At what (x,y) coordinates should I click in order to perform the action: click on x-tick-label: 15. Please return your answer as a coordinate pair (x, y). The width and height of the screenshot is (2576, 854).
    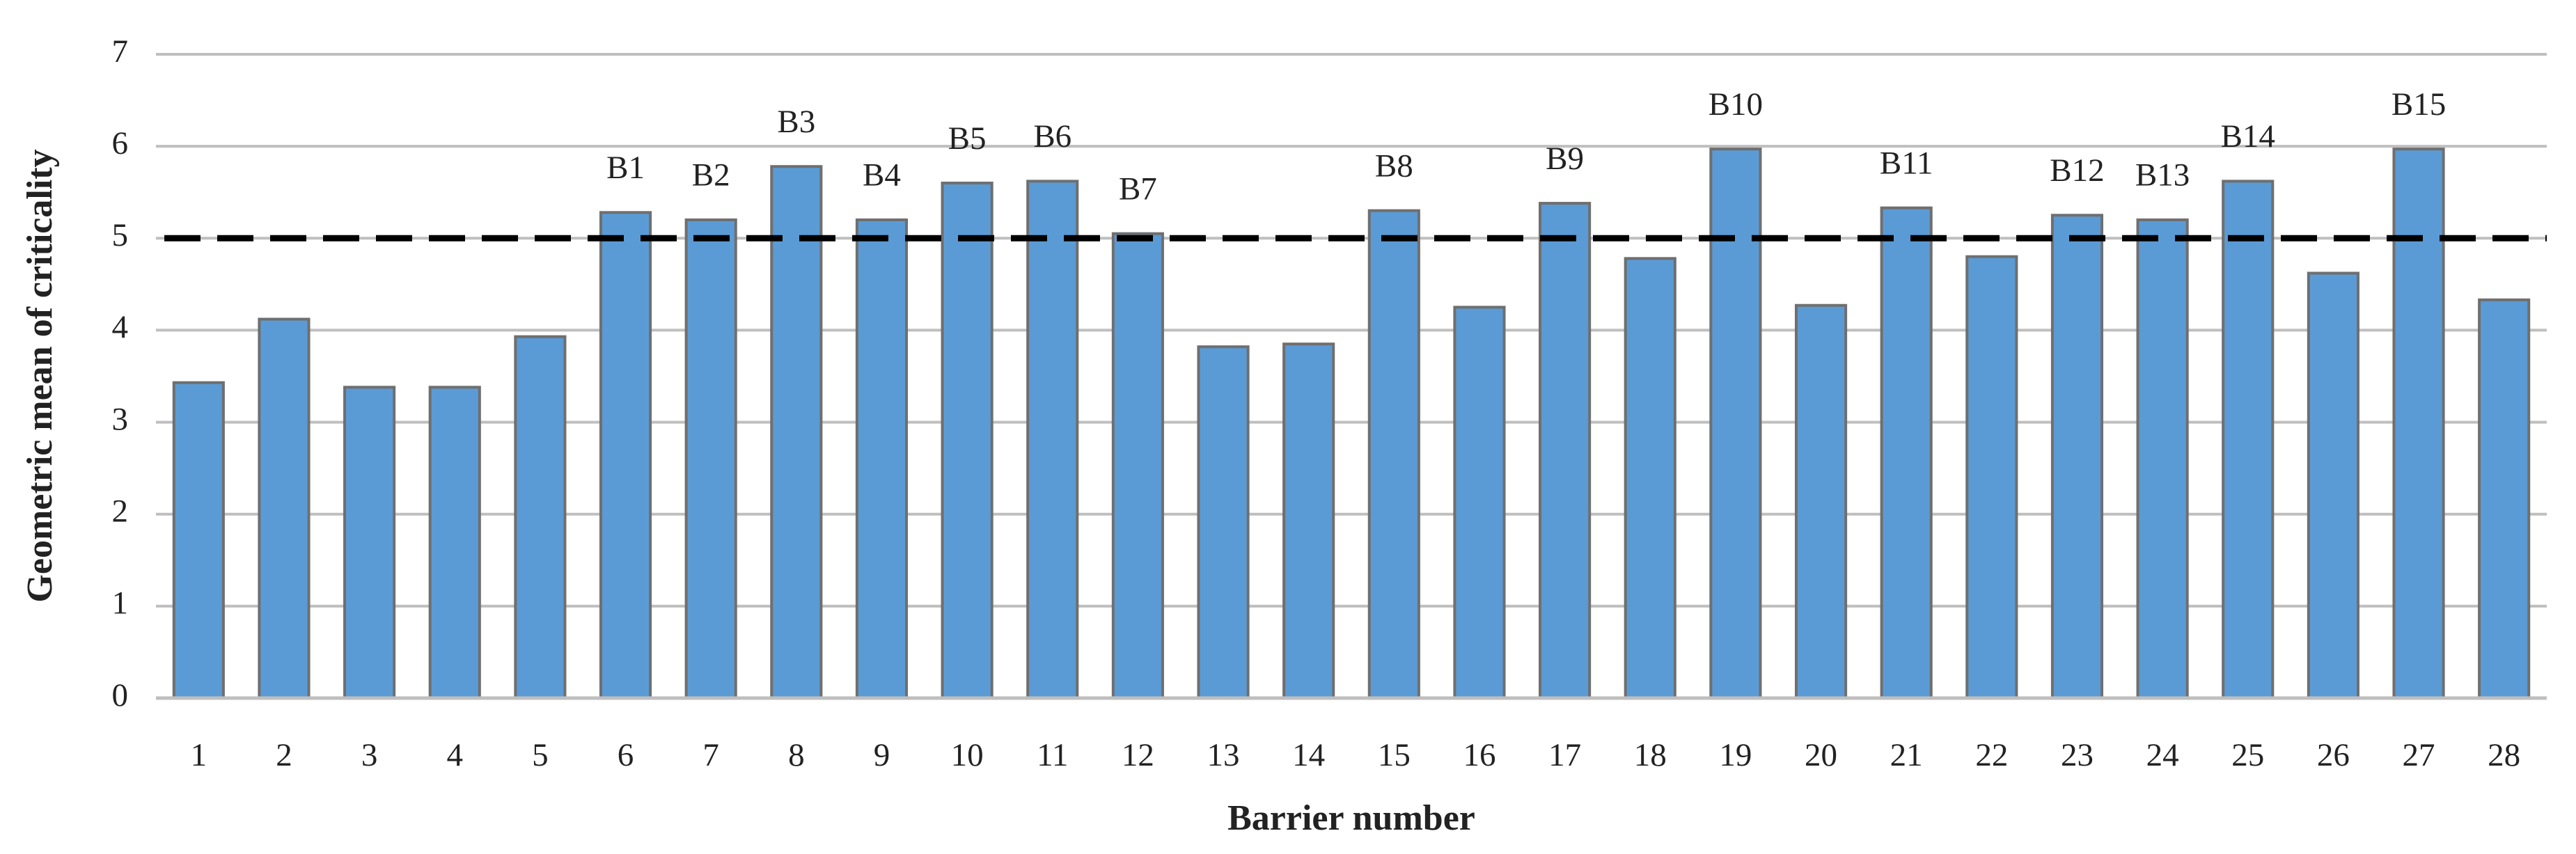
    Looking at the image, I should click on (1394, 755).